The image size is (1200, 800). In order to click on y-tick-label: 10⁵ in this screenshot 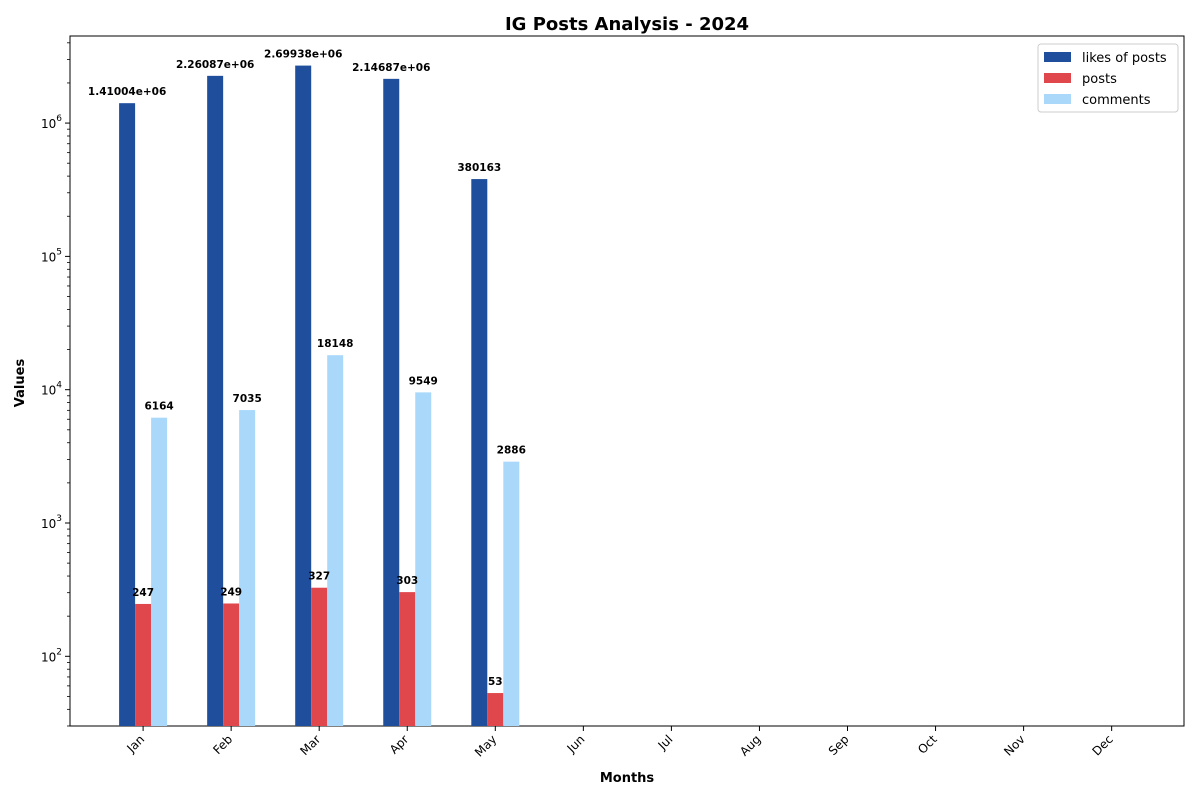, I will do `click(51, 255)`.